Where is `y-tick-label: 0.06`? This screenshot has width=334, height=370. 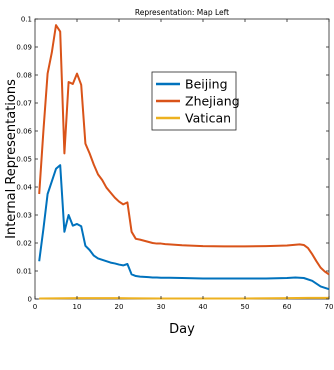
y-tick-label: 0.06 is located at coordinates (24, 132).